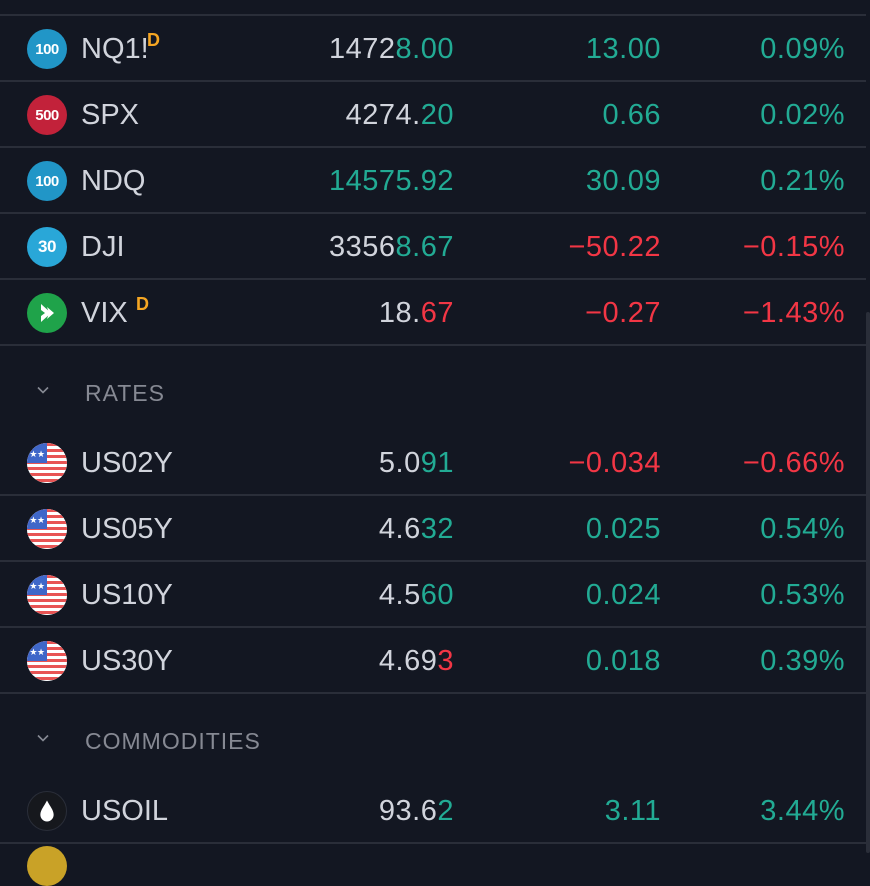 The image size is (870, 886). I want to click on last-price: 4.693, so click(416, 661).